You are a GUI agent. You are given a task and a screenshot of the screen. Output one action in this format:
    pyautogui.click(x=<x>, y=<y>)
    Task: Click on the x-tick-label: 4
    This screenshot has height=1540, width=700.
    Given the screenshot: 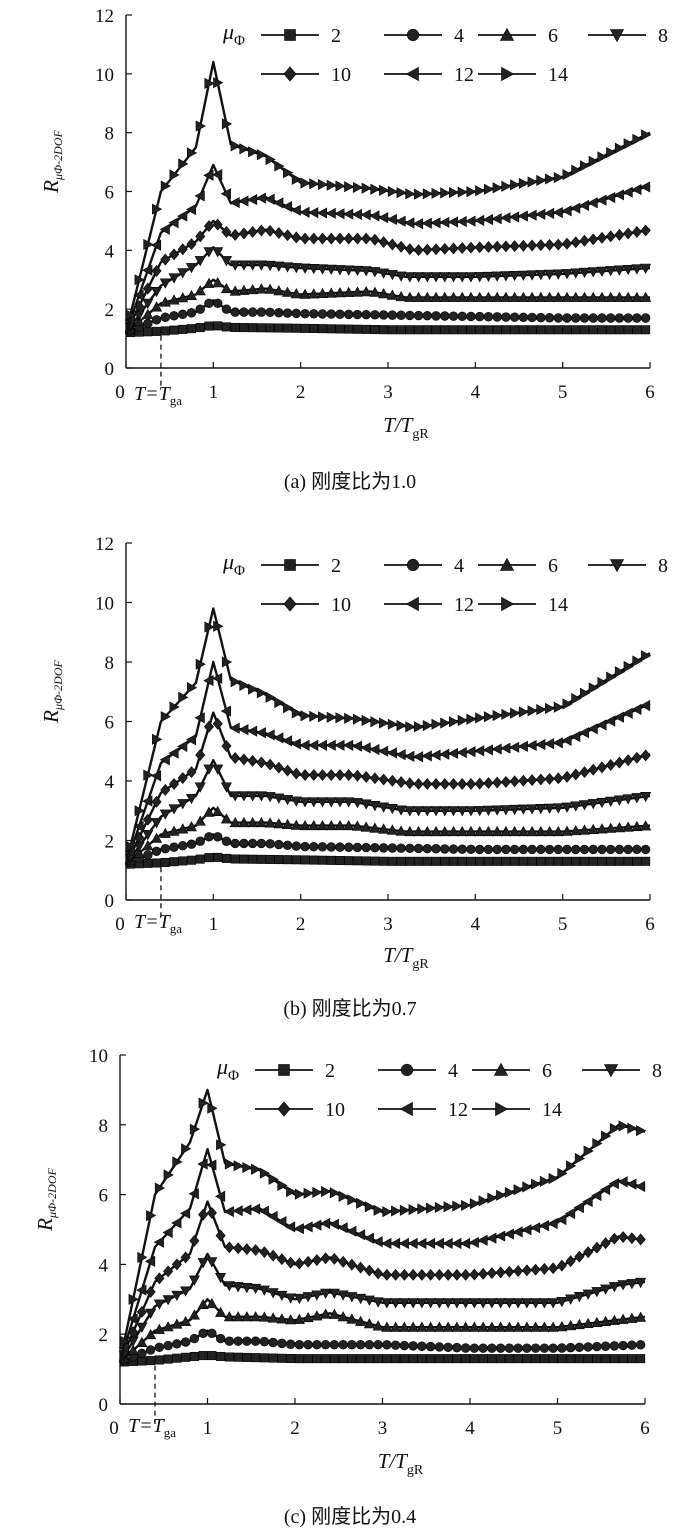 What is the action you would take?
    pyautogui.click(x=476, y=924)
    